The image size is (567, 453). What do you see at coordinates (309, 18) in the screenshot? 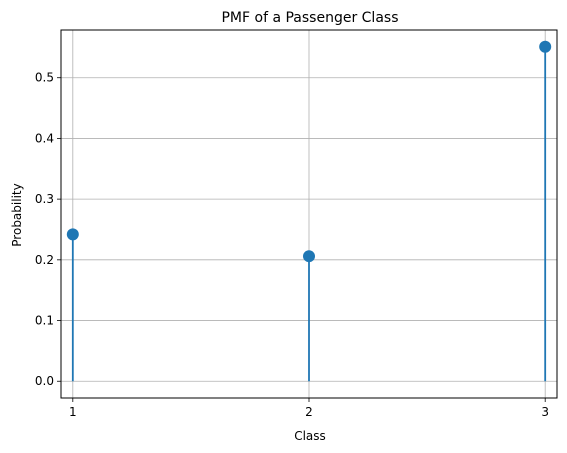
I see `chart-title: PMF of a Passenger Class` at bounding box center [309, 18].